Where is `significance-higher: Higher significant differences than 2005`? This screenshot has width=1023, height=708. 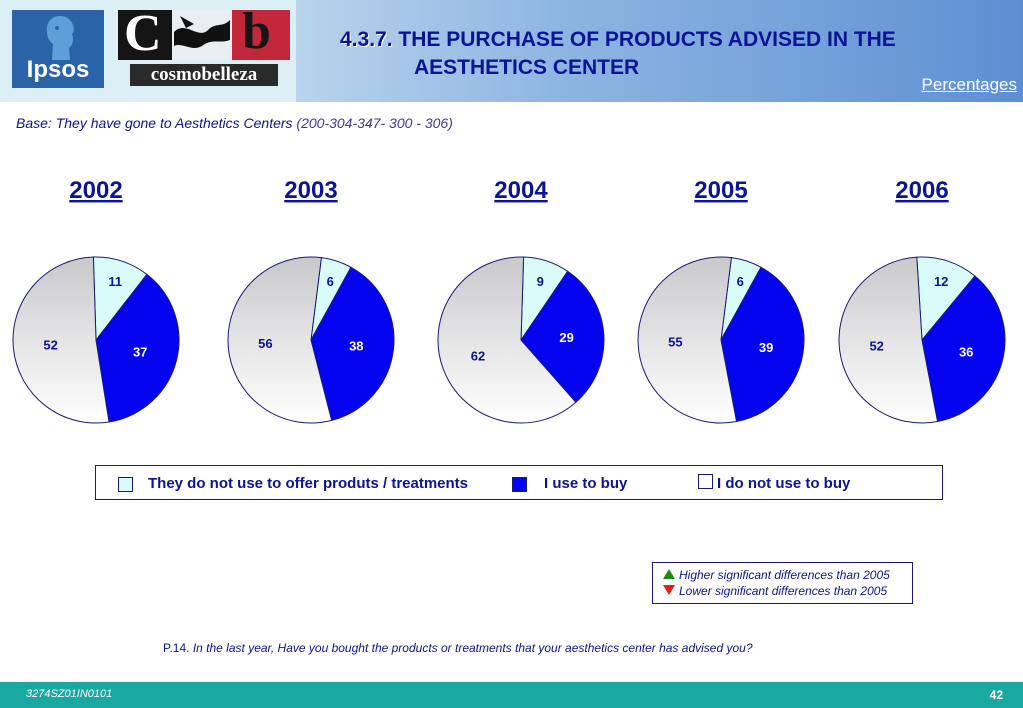
significance-higher: Higher significant differences than 2005 is located at coordinates (776, 575).